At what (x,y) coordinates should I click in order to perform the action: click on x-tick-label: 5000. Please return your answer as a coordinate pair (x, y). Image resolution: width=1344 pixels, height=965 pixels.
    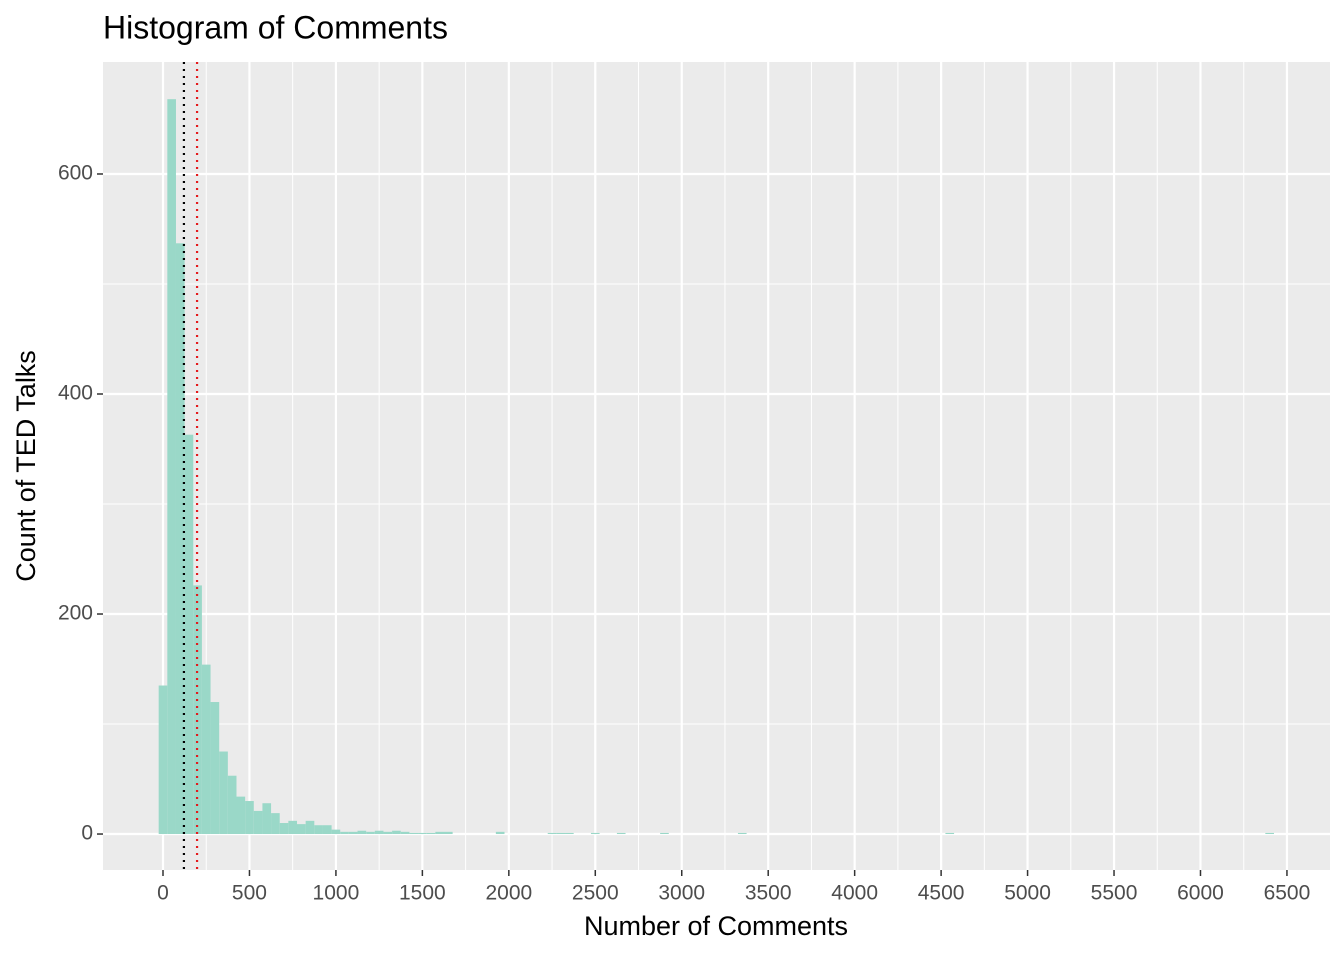
    Looking at the image, I should click on (1027, 893).